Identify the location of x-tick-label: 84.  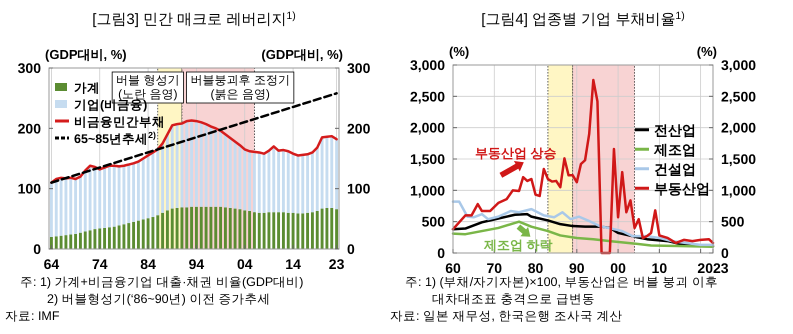
(148, 264).